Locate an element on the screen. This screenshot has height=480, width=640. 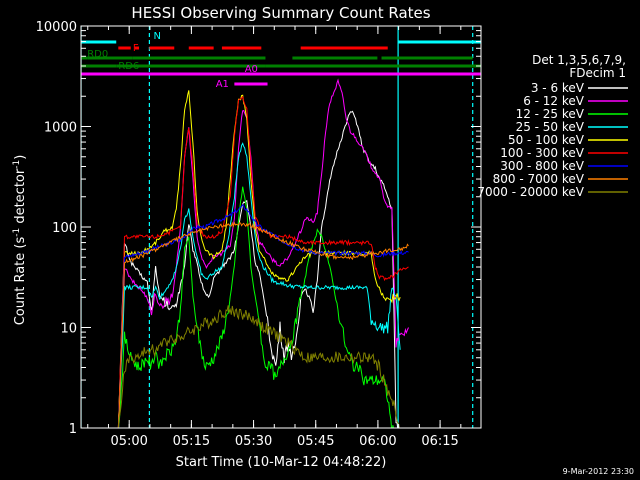
flag-label-rd6: RD6 is located at coordinates (128, 66).